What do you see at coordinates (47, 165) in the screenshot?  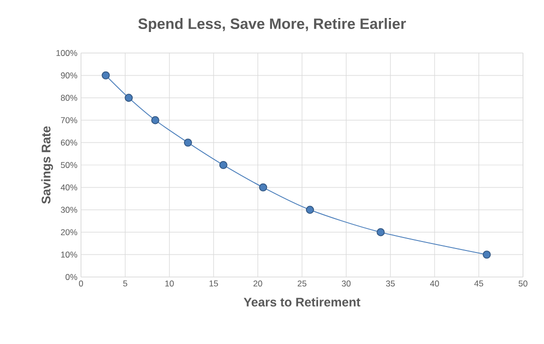 I see `y-axis-title: Savings Rate` at bounding box center [47, 165].